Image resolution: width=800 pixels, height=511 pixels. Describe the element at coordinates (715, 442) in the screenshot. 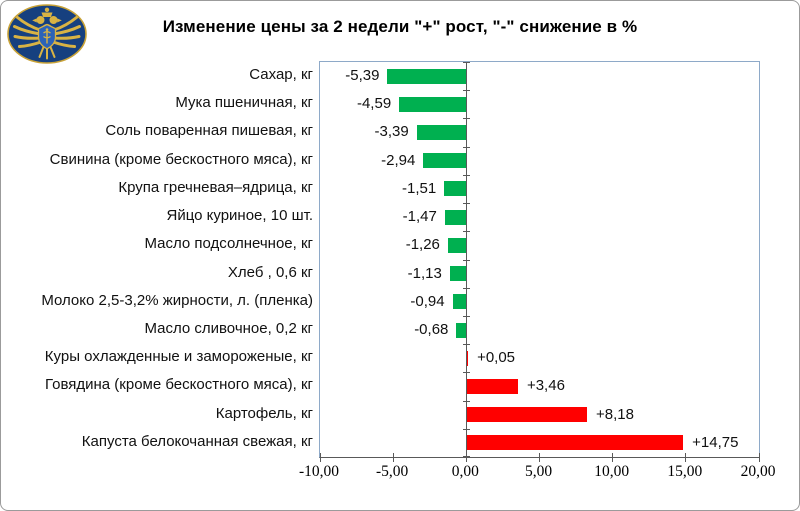

I see `value-label: +14,75` at that location.